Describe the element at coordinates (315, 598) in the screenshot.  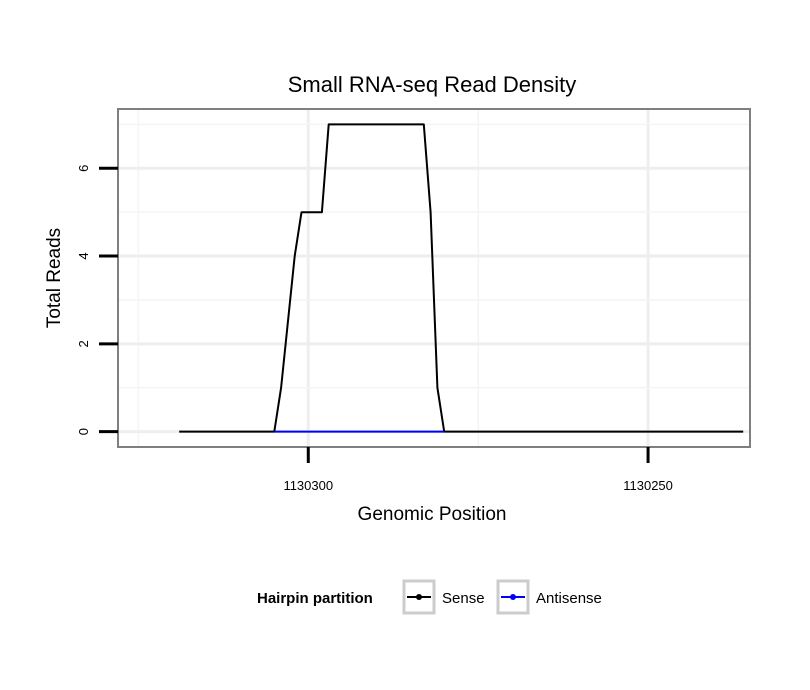
I see `legend-title: Hairpin partition` at that location.